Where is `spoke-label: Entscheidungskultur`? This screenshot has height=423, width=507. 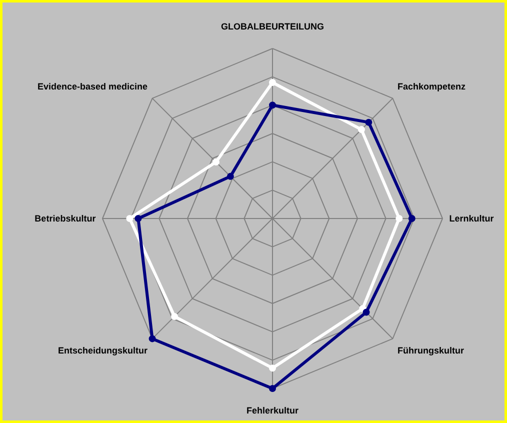 spoke-label: Entscheidungskultur is located at coordinates (103, 351).